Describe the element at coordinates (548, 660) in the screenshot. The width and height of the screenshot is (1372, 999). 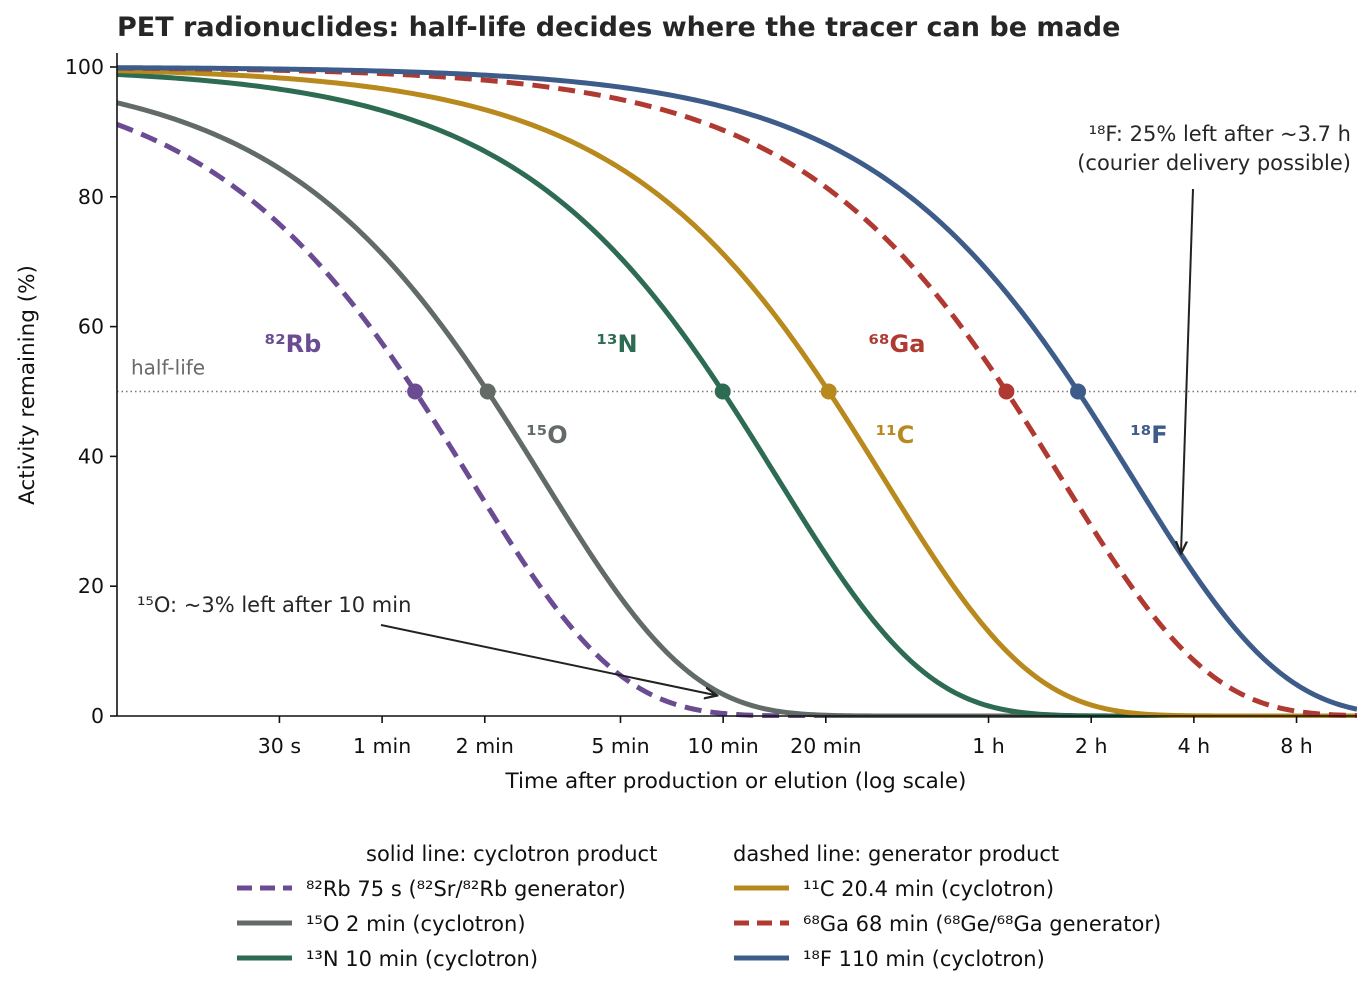
I see `annotation-o15-arrow` at that location.